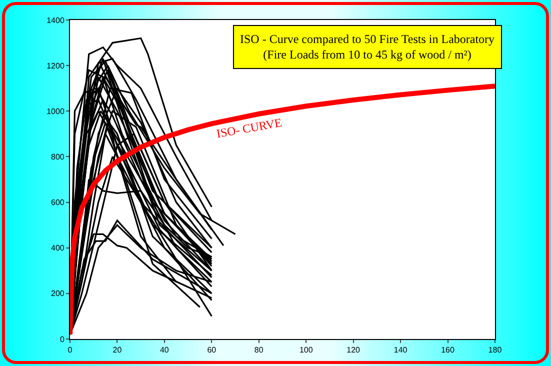 This screenshot has height=366, width=551. Describe the element at coordinates (367, 39) in the screenshot. I see `text: ISO - Curve compared to 50 Fire Tests in Laboratory` at that location.